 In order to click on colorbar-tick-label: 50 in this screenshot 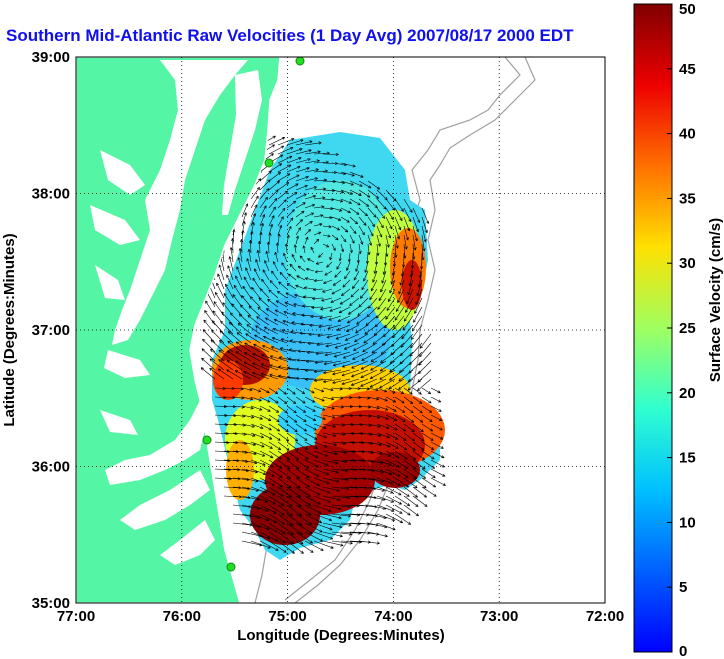, I will do `click(687, 9)`.